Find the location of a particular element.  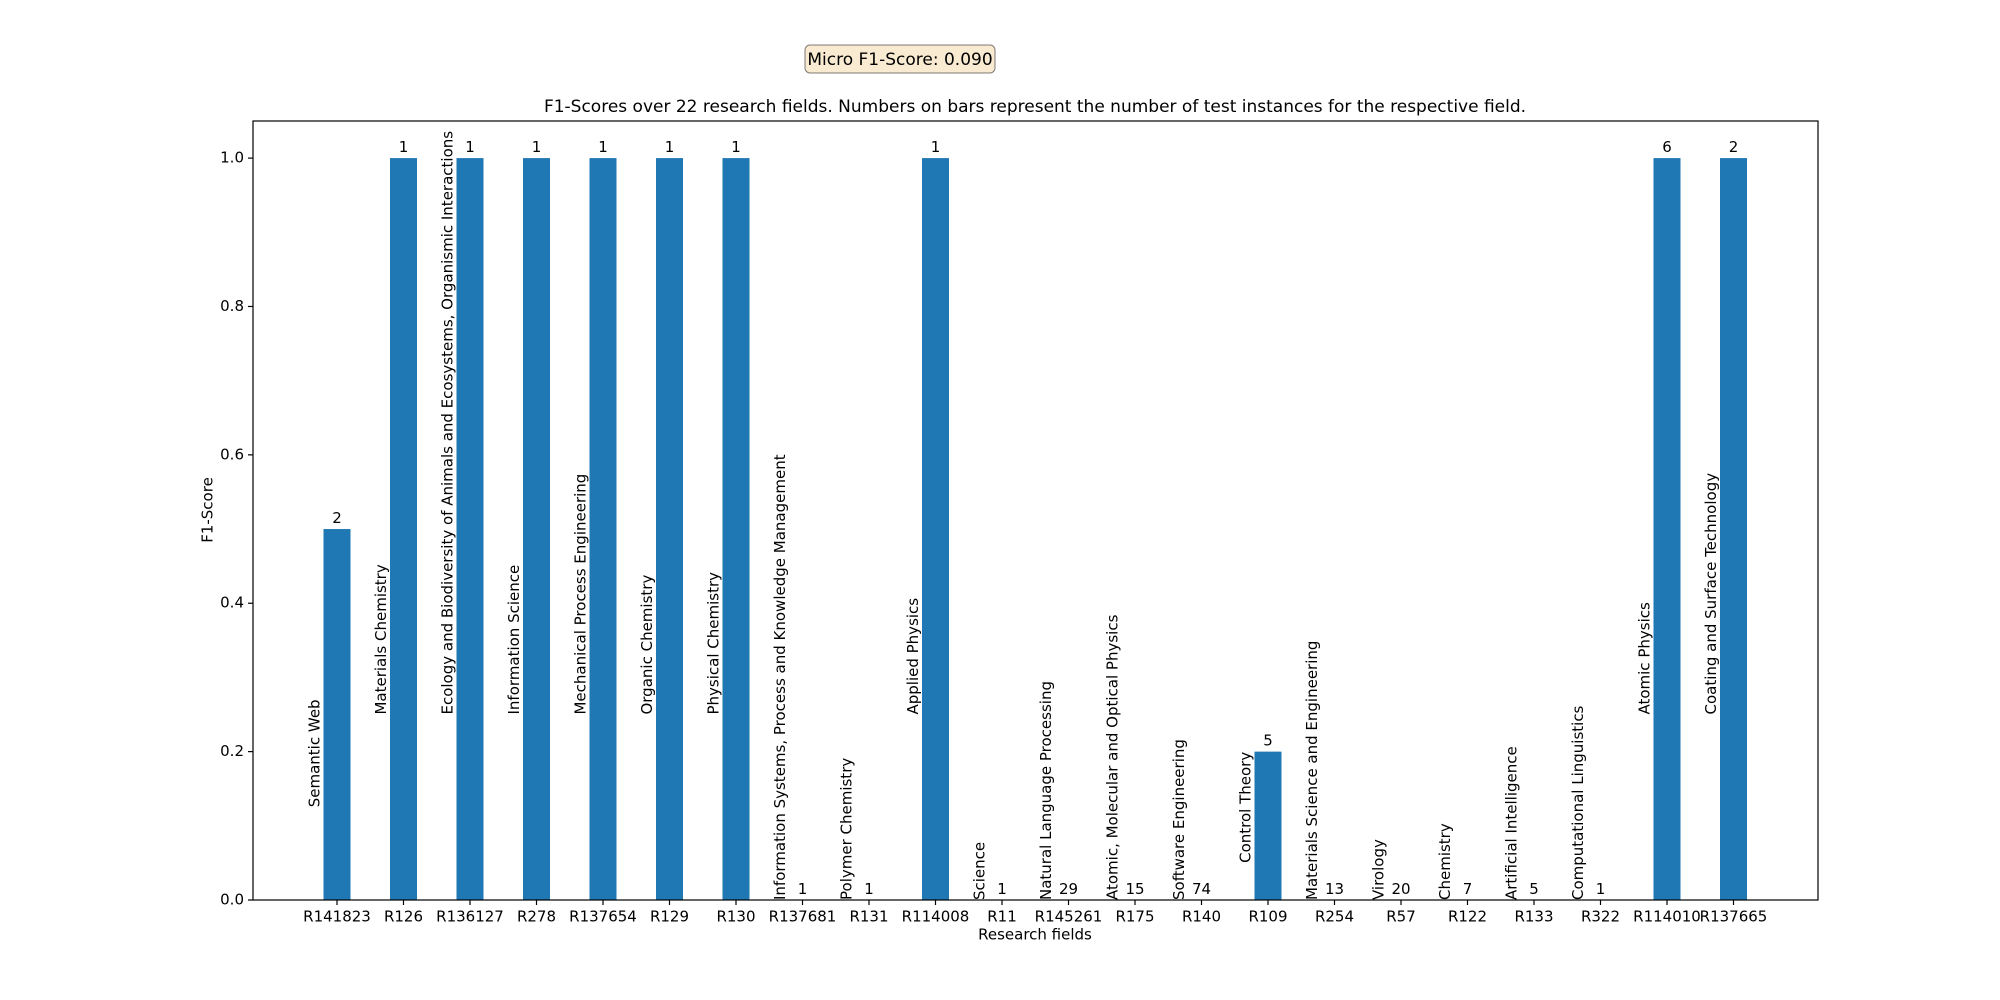

y-tick-label: 0.6 is located at coordinates (232, 454).